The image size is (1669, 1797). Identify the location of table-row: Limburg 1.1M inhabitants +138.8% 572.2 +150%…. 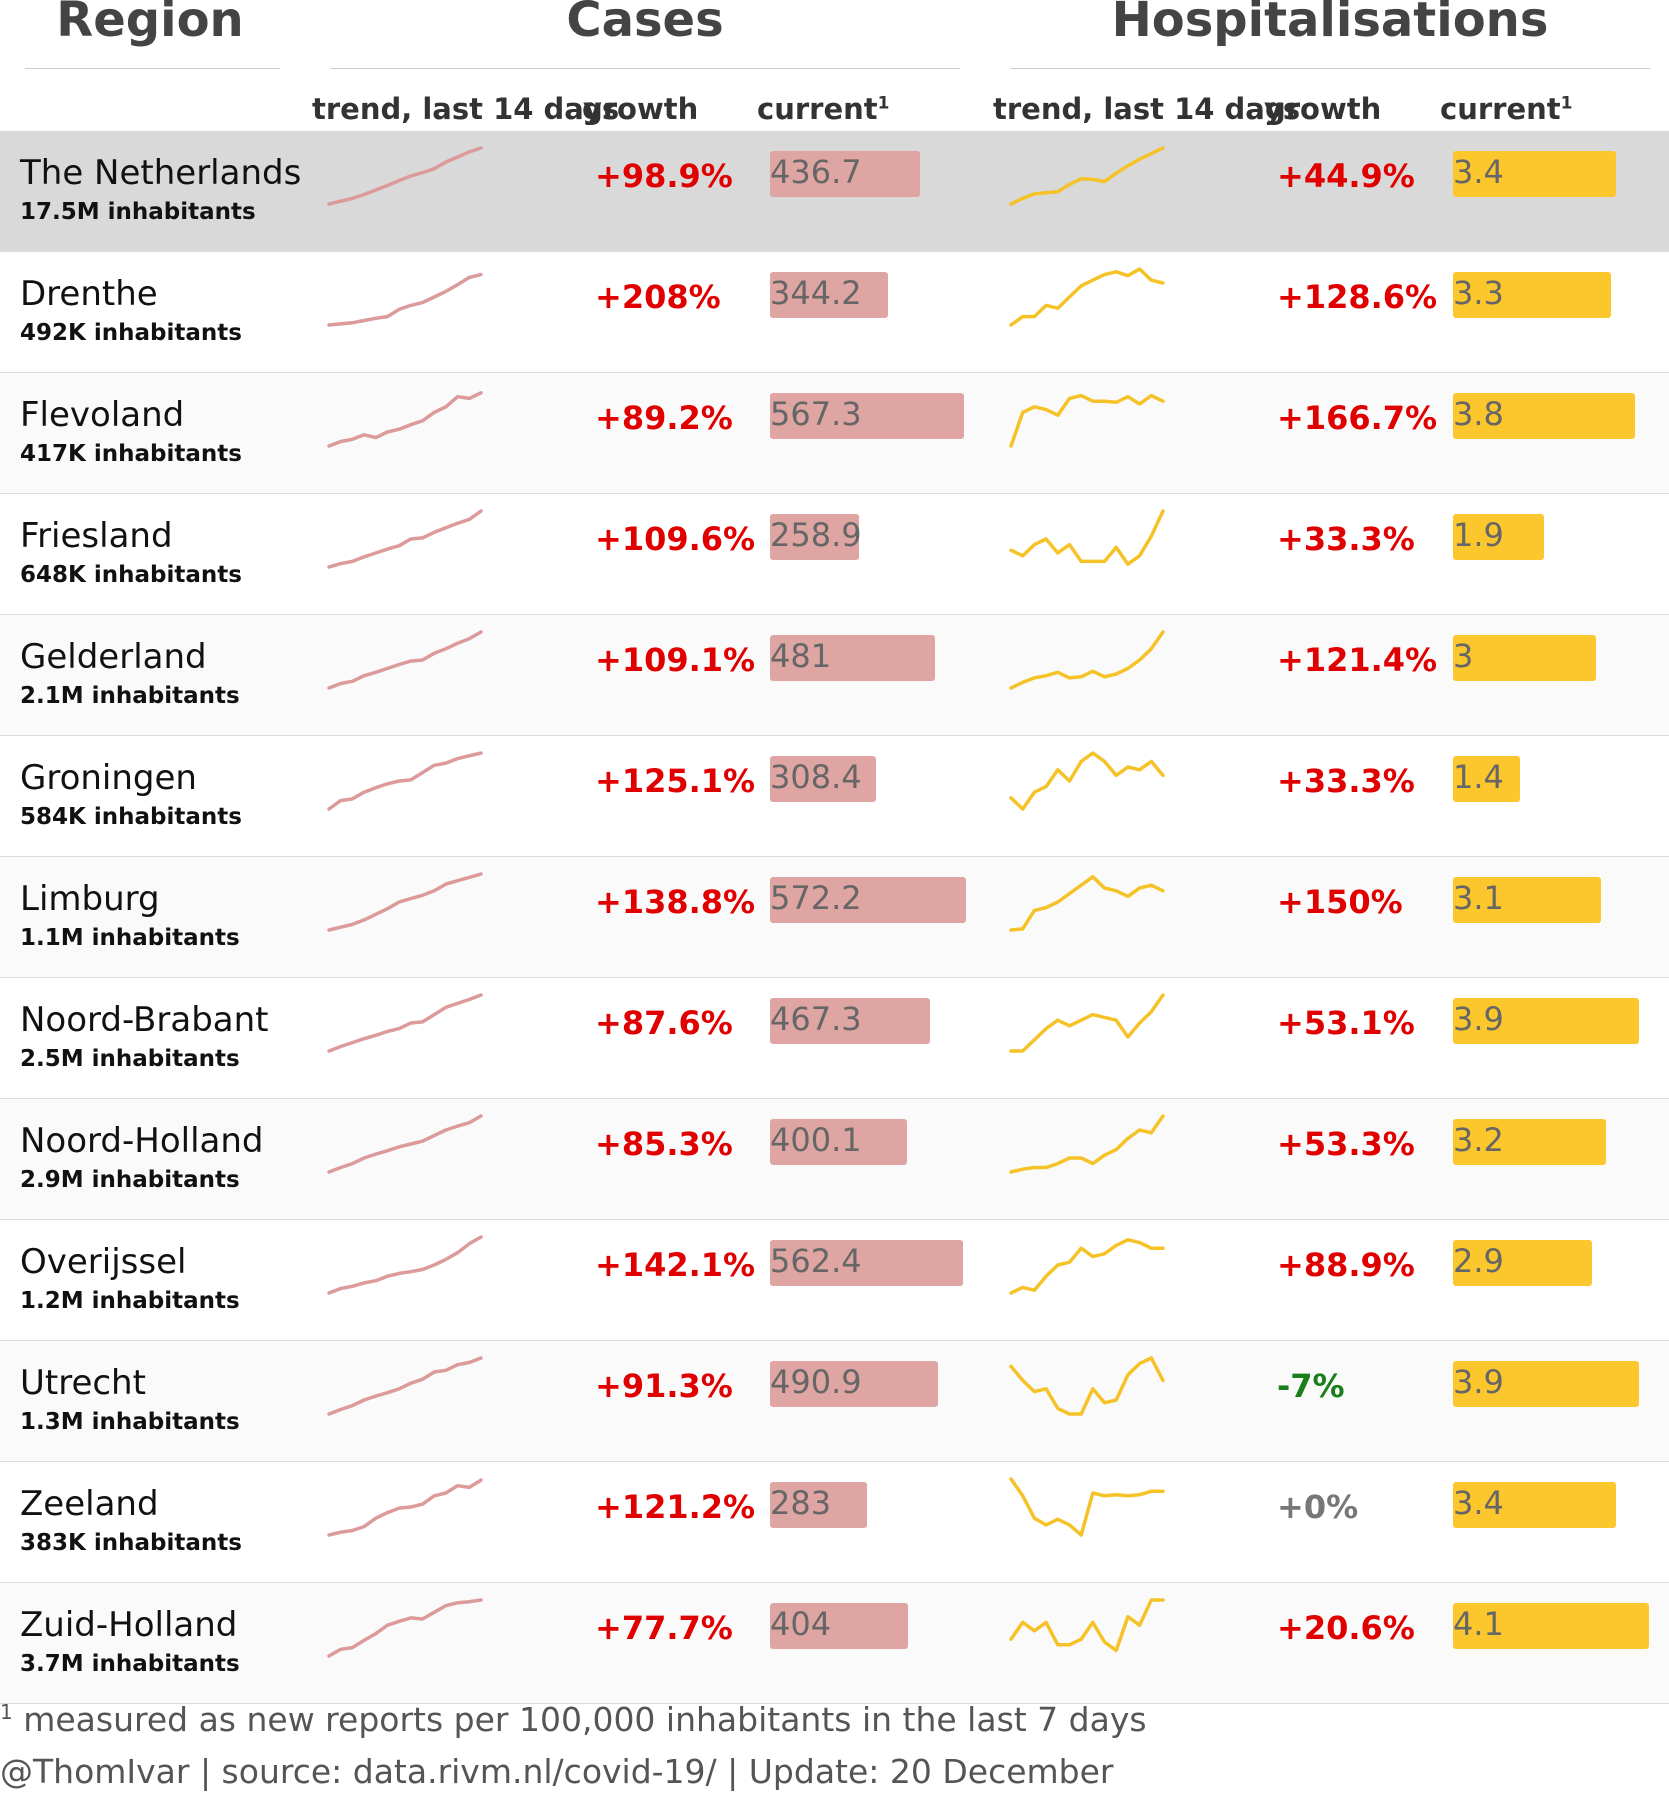
(834, 917).